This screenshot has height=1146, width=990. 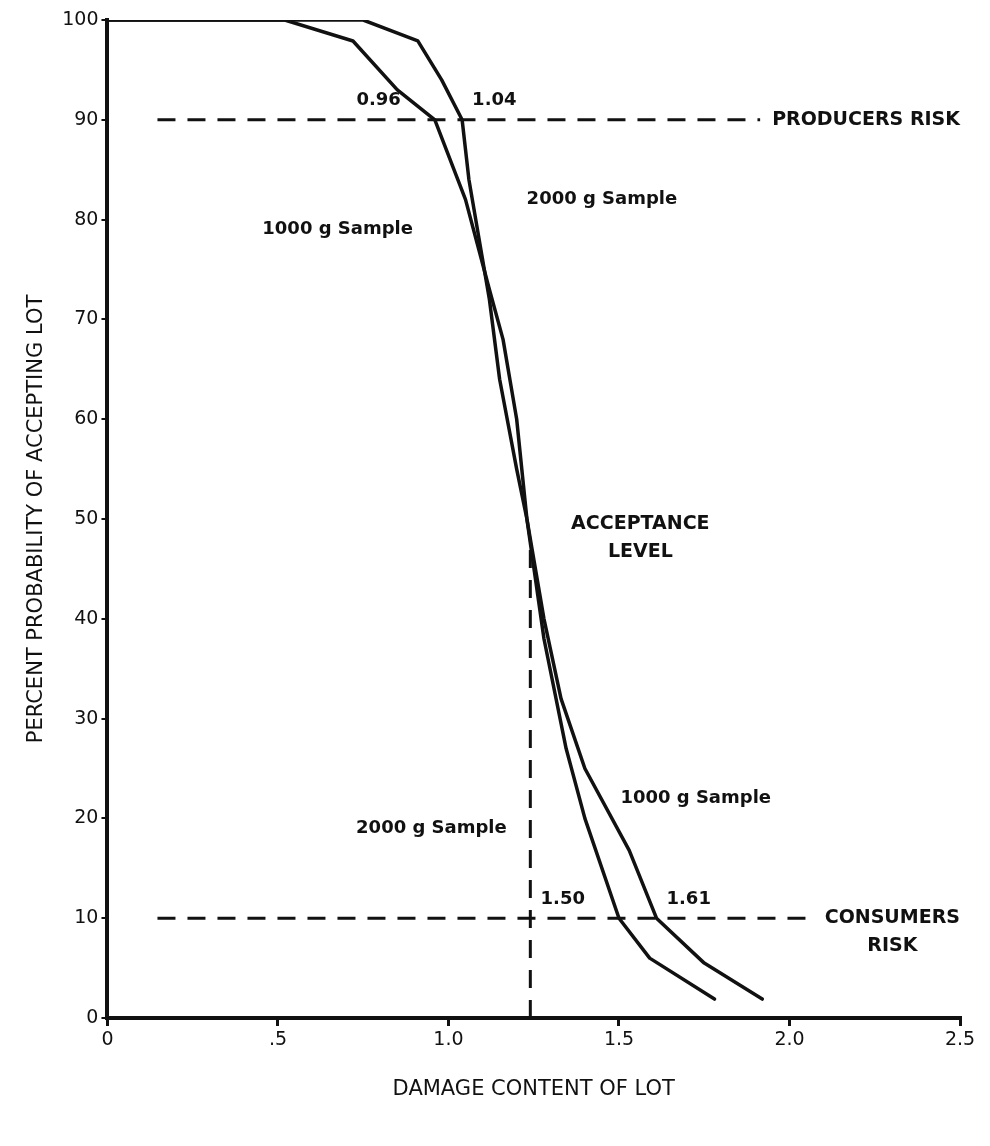 What do you see at coordinates (278, 1038) in the screenshot?
I see `x-tick-label: .5` at bounding box center [278, 1038].